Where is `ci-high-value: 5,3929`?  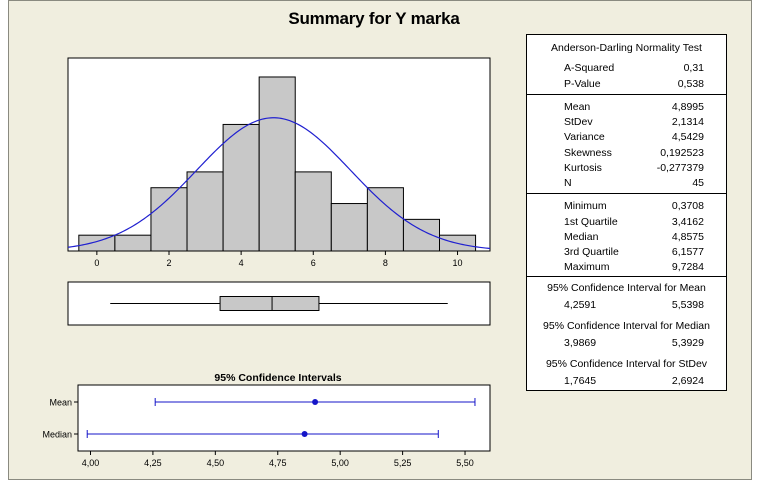 ci-high-value: 5,3929 is located at coordinates (687, 343).